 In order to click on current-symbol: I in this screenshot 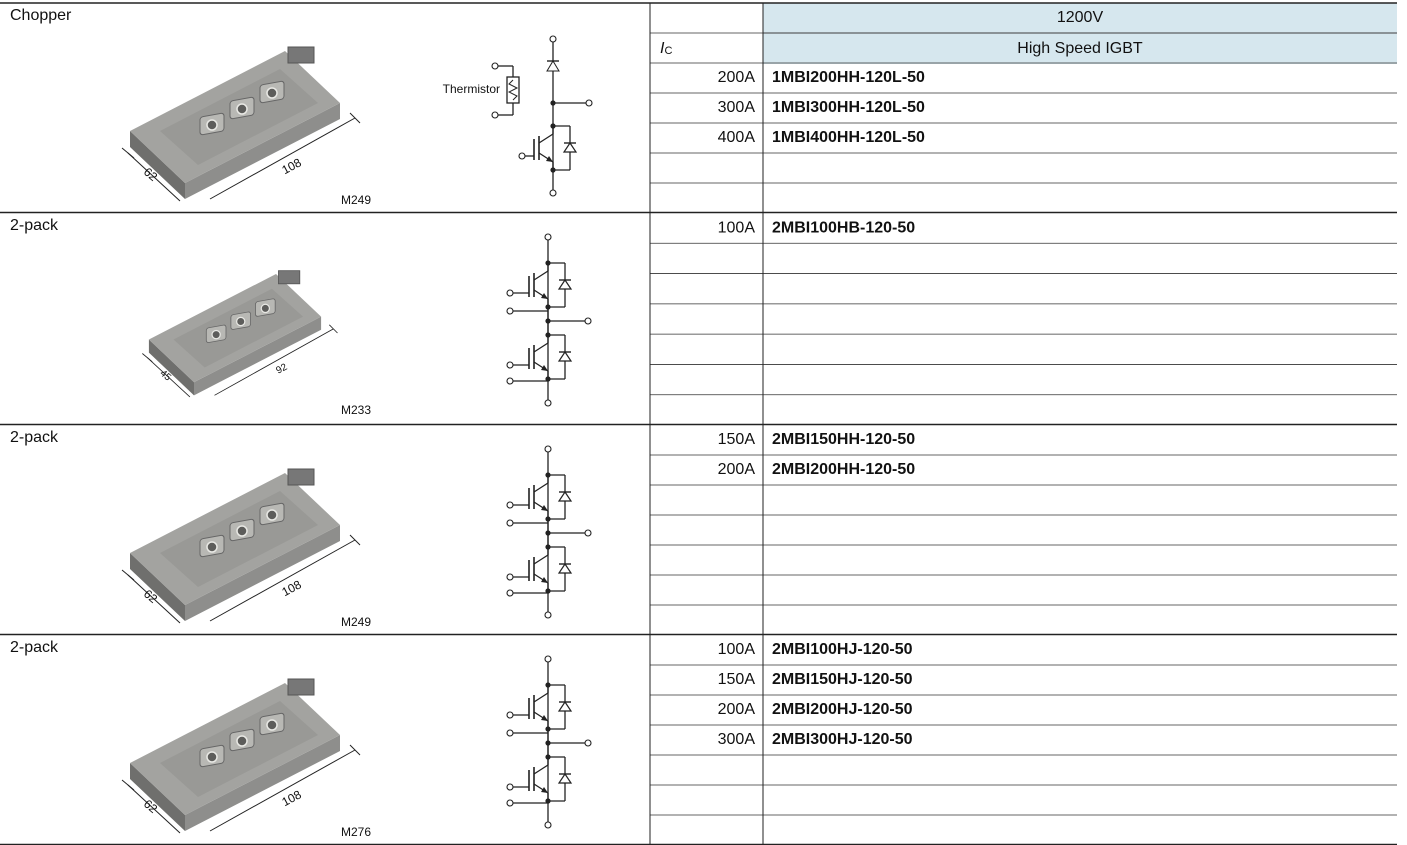, I will do `click(662, 48)`.